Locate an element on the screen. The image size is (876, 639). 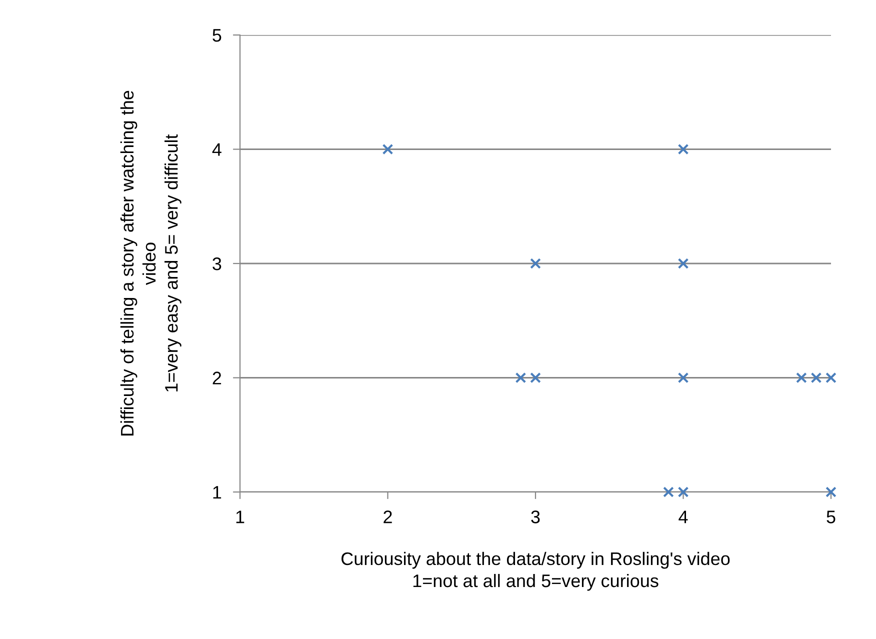
x-tick-label: 2 is located at coordinates (388, 517).